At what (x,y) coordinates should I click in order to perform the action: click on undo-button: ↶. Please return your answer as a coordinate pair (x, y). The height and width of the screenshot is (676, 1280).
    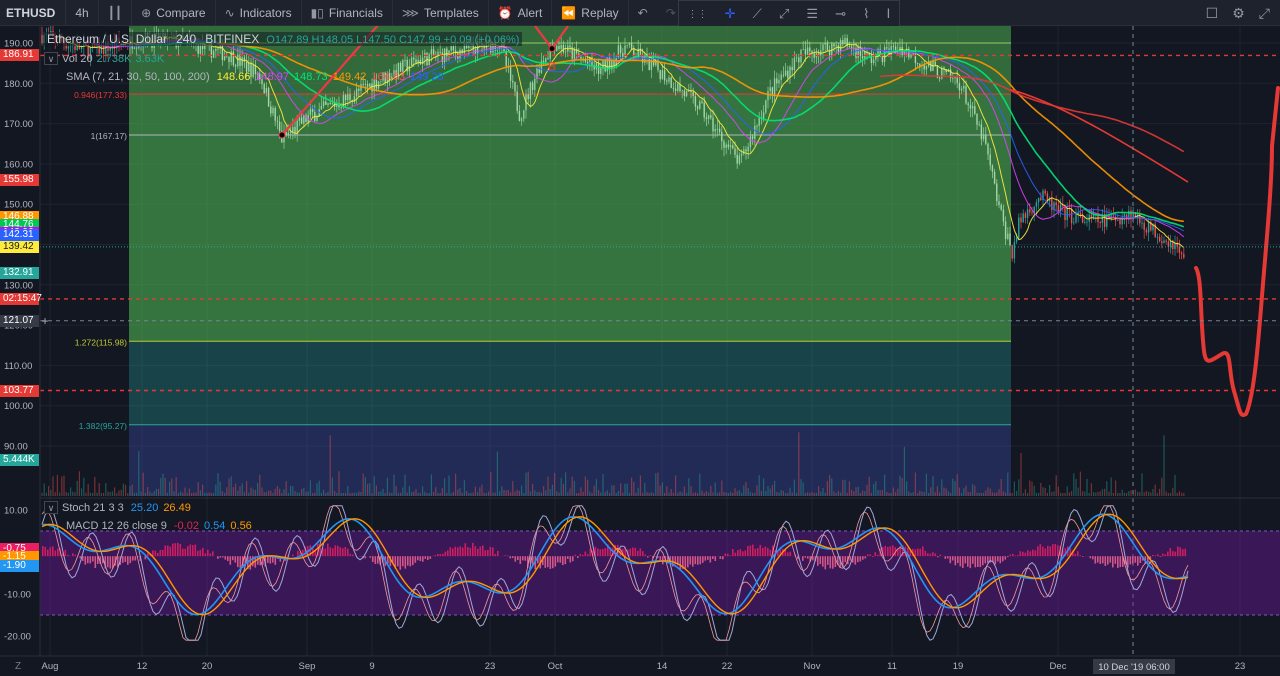
    Looking at the image, I should click on (643, 13).